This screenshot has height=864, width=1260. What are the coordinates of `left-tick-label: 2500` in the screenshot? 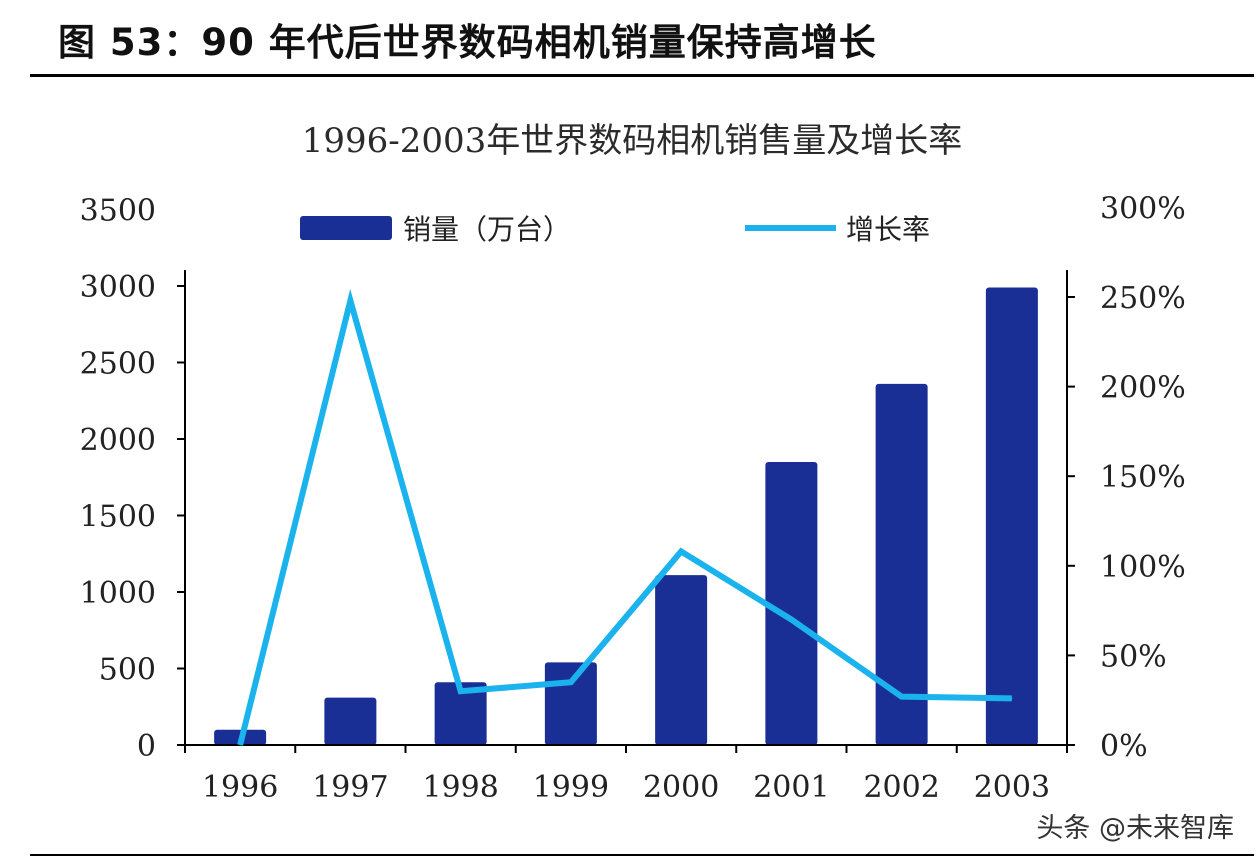 It's located at (118, 364).